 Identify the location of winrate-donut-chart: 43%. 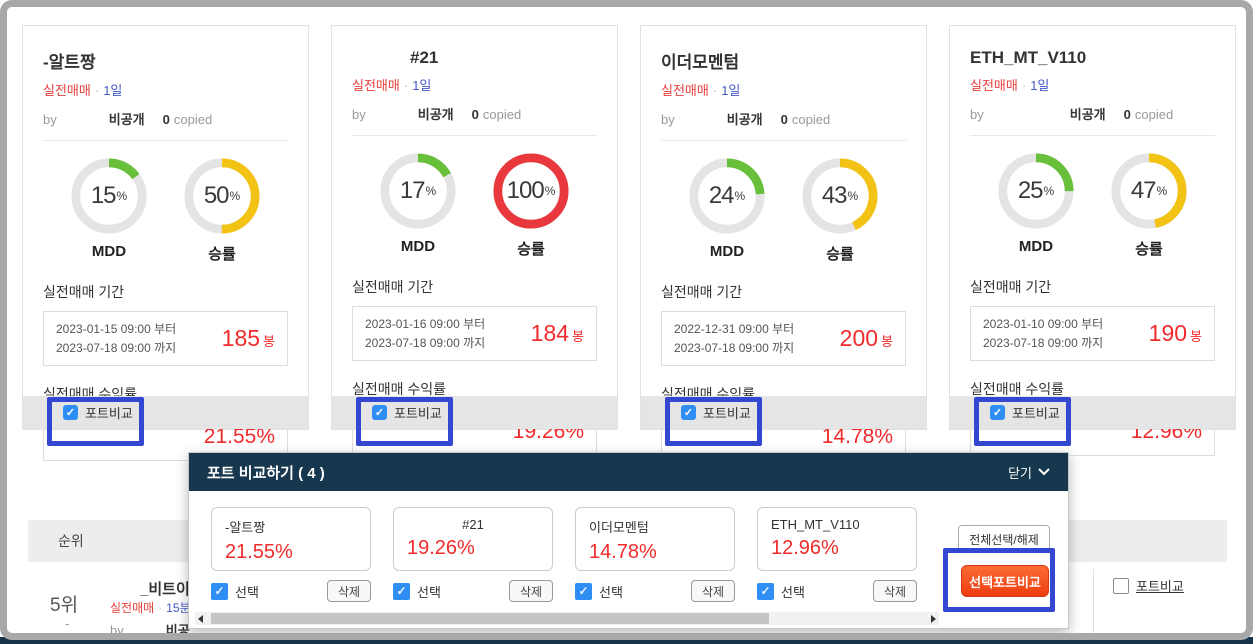
(840, 196).